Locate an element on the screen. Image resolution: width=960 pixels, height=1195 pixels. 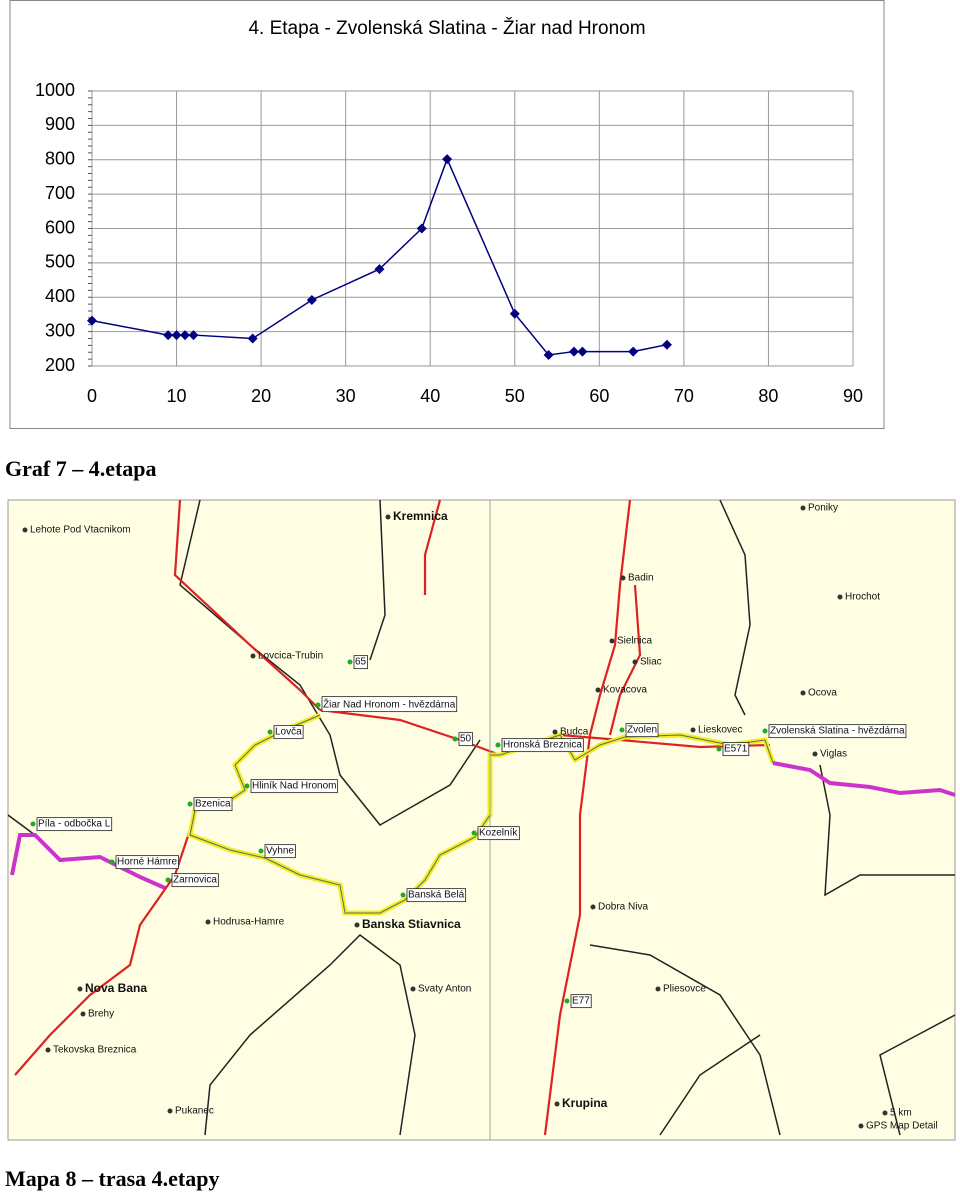
place-label: Budca is located at coordinates (574, 732).